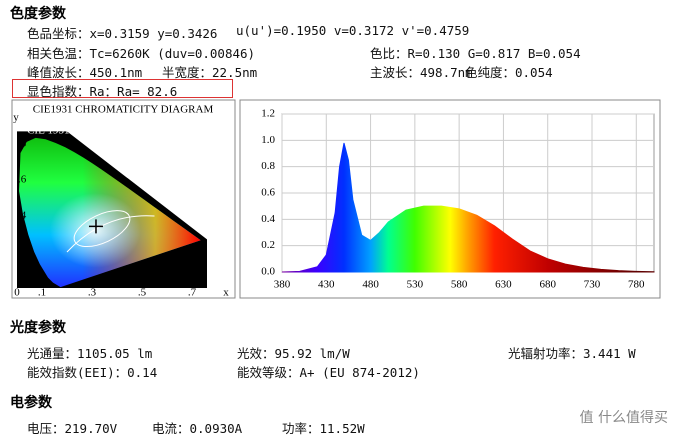 This screenshot has height=435, width=680. What do you see at coordinates (636, 285) in the screenshot?
I see `x-tick-label: 780` at bounding box center [636, 285].